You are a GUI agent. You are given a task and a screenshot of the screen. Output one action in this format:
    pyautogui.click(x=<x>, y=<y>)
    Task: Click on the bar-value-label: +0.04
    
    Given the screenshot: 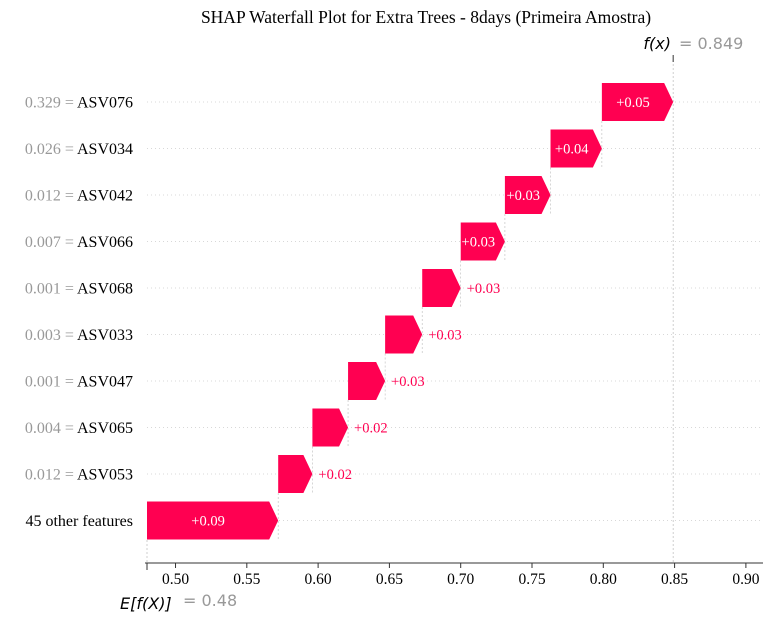 What is the action you would take?
    pyautogui.click(x=572, y=150)
    